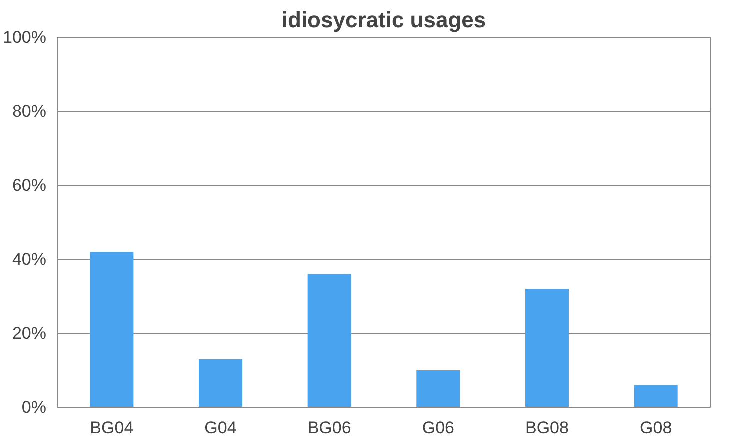 The image size is (736, 446). I want to click on x-tick-label: BG04, so click(112, 428).